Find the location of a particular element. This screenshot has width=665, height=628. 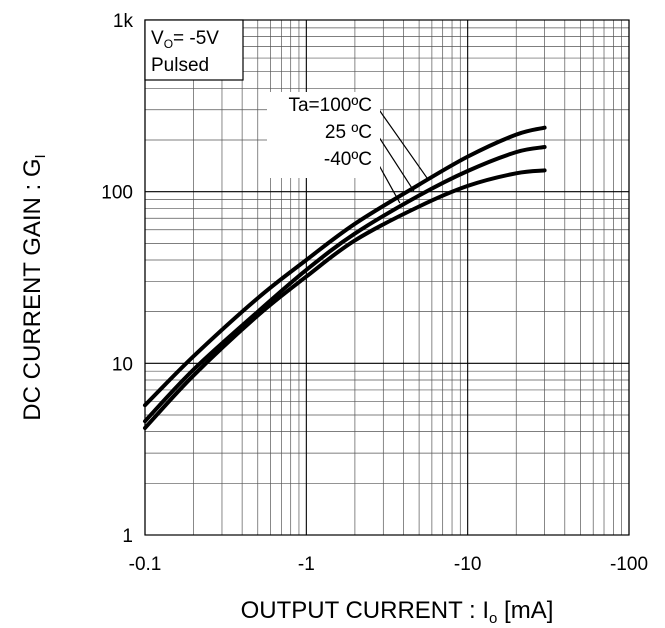

x-axis-label-unit: [mA] is located at coordinates (525, 610).